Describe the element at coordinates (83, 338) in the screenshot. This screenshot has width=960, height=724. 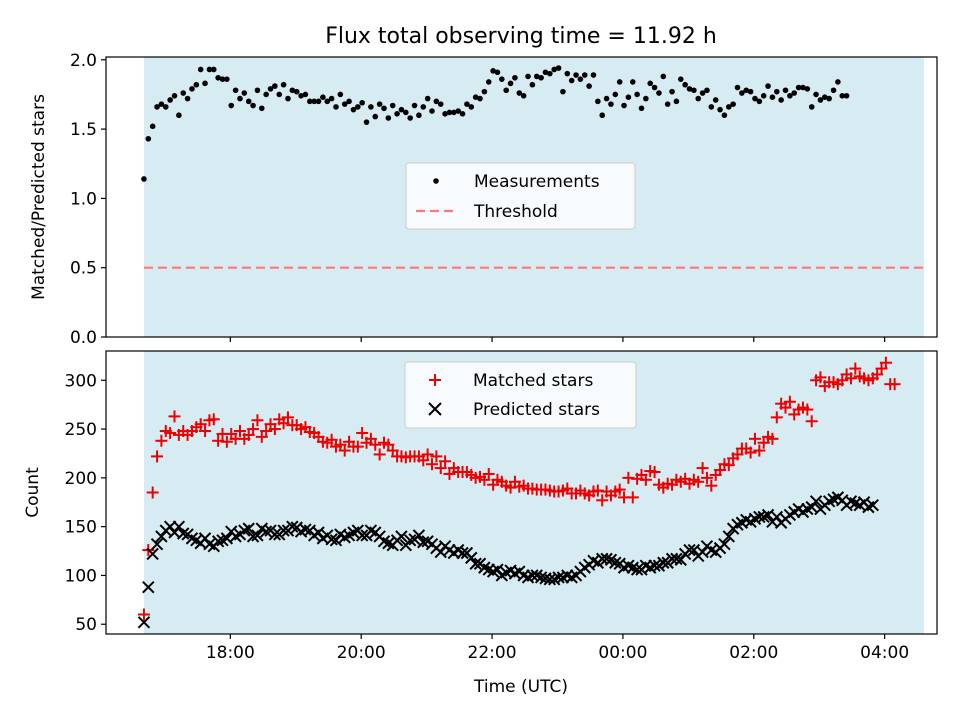
I see `y-tick-label: 0.0` at that location.